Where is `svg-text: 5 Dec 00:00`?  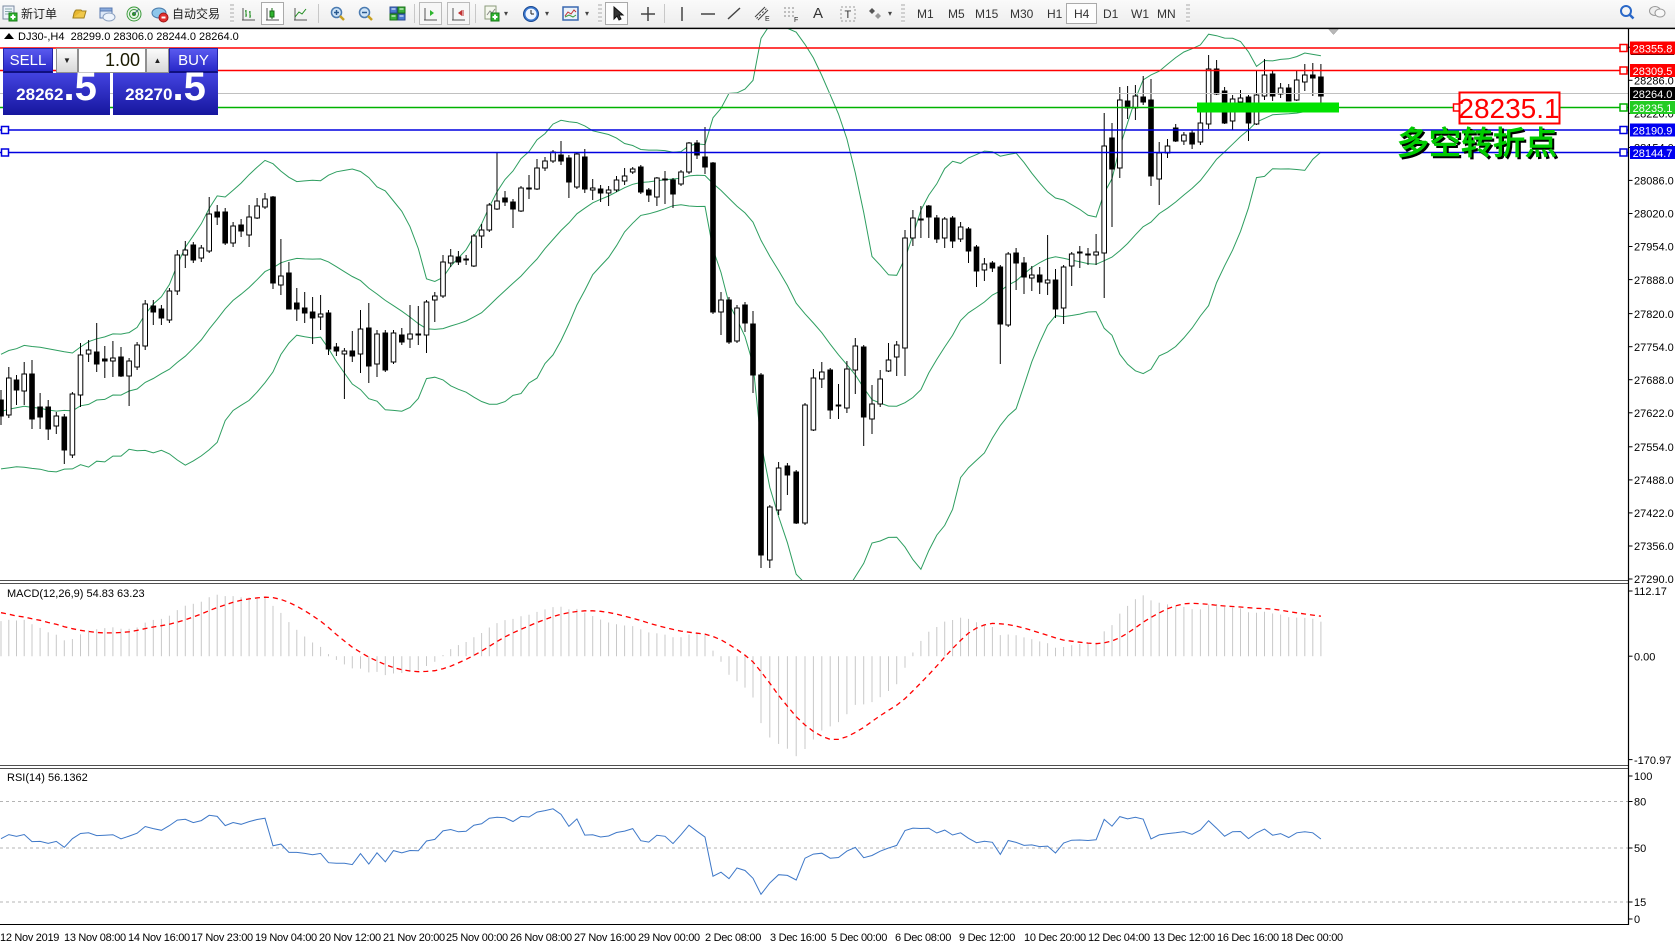 svg-text: 5 Dec 00:00 is located at coordinates (859, 938).